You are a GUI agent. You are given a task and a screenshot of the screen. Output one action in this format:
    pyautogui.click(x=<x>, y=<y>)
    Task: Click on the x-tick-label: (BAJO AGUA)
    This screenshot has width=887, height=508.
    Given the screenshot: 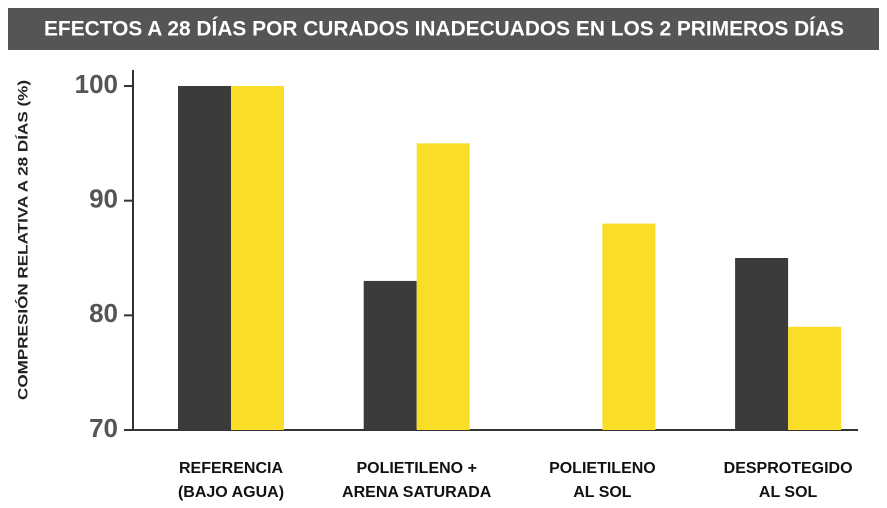 What is the action you would take?
    pyautogui.click(x=231, y=492)
    